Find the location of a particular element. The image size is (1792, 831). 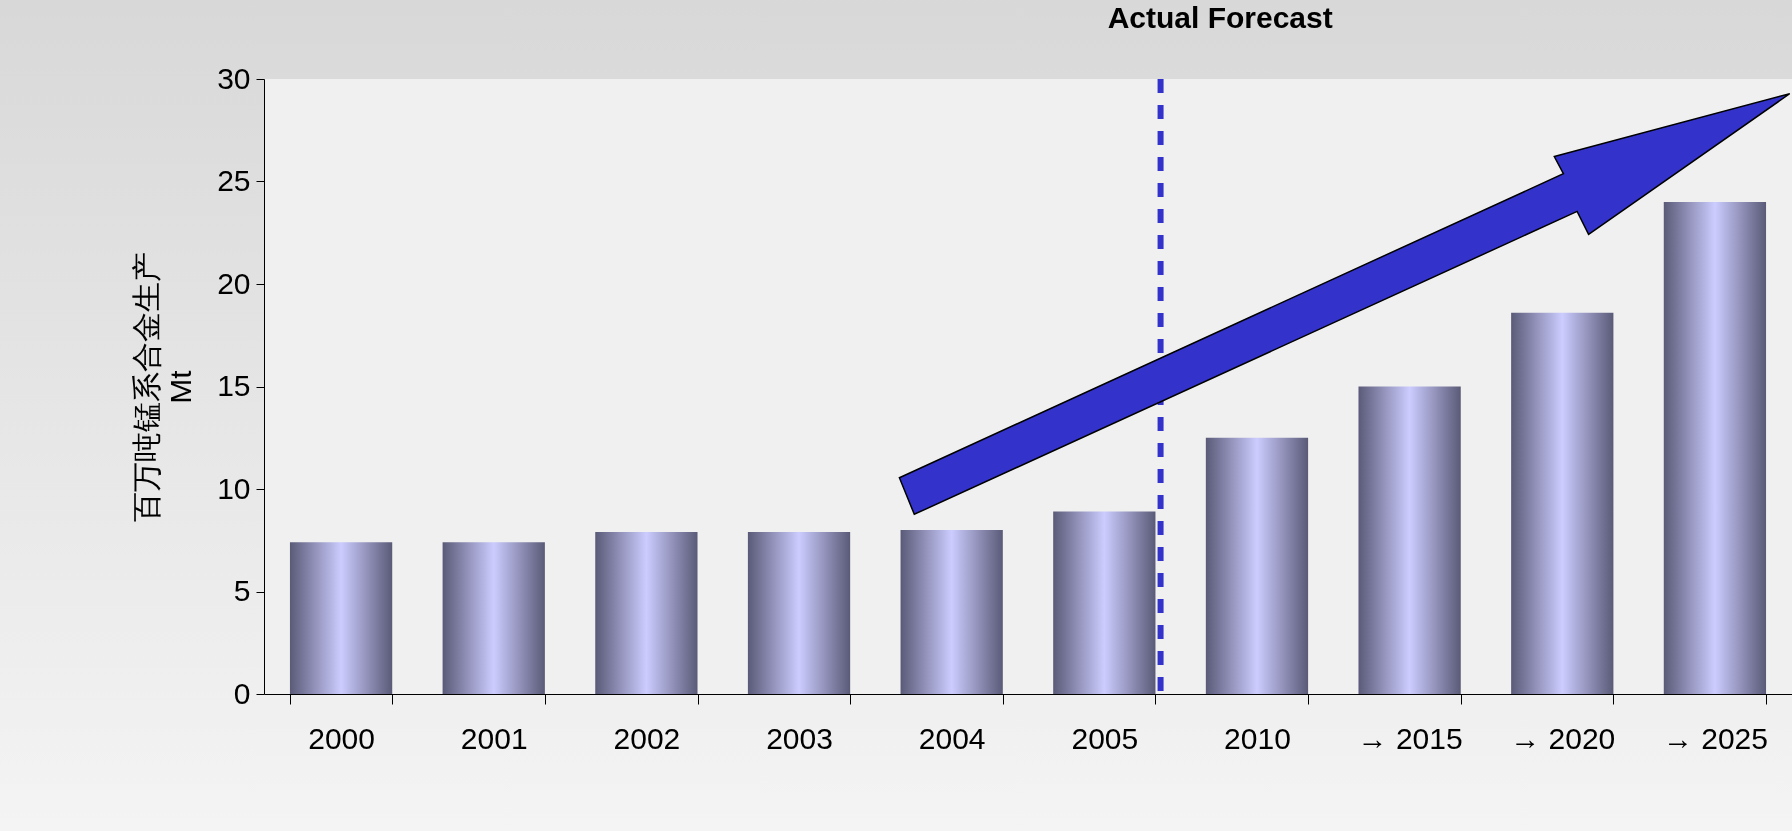

y-tick-label: 15 is located at coordinates (234, 385).